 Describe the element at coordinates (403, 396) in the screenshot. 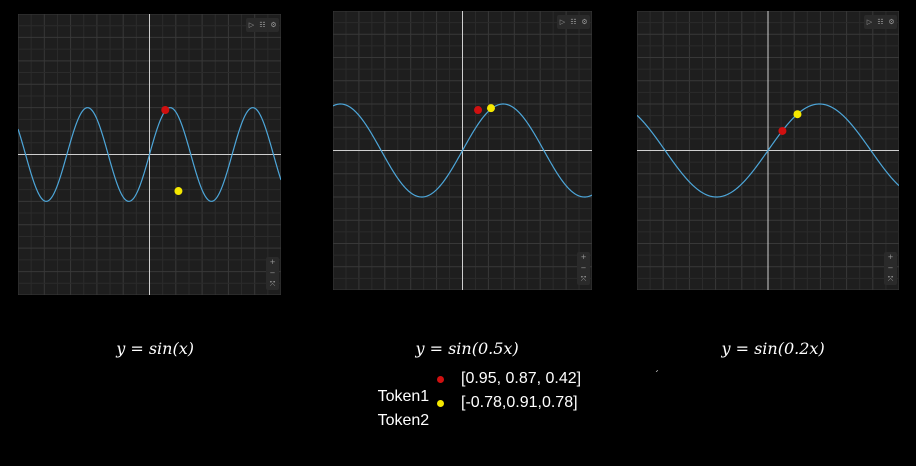

I see `legend-label: Token1` at that location.